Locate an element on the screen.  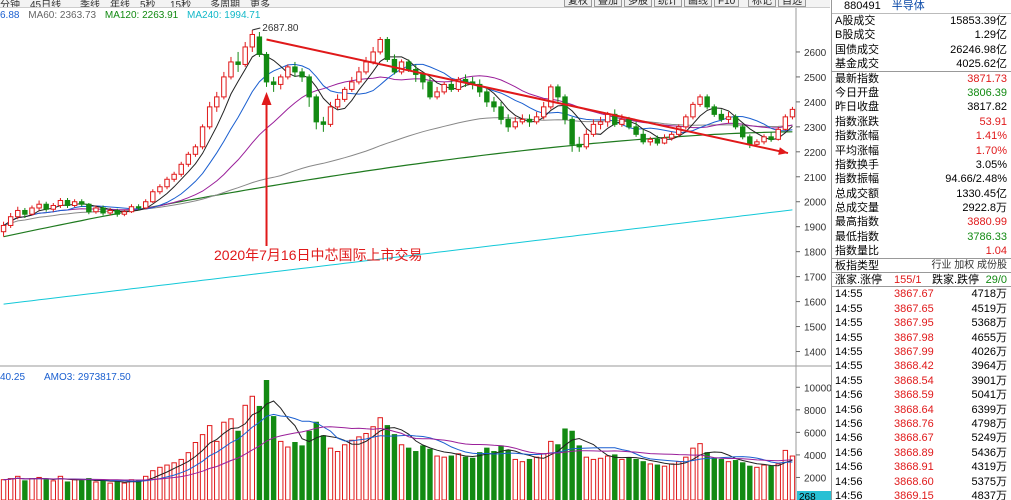
chart-toolbar: 分钟 45日线 季线 年线 5秒 15秒 多周期 更多 复权 叠加 多股 统计 画线 F10 标记 自选 is located at coordinates (415, 4).